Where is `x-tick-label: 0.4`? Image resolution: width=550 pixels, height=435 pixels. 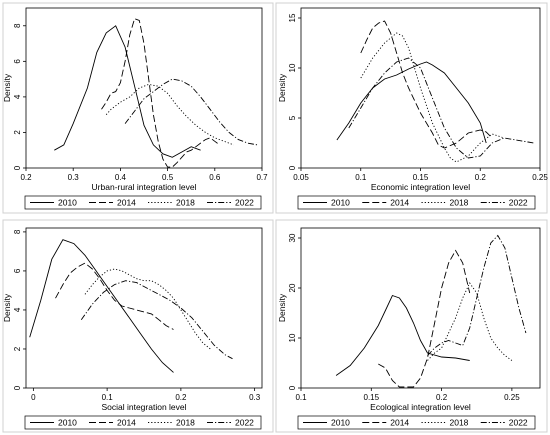 x-tick-label: 0.4 is located at coordinates (121, 177).